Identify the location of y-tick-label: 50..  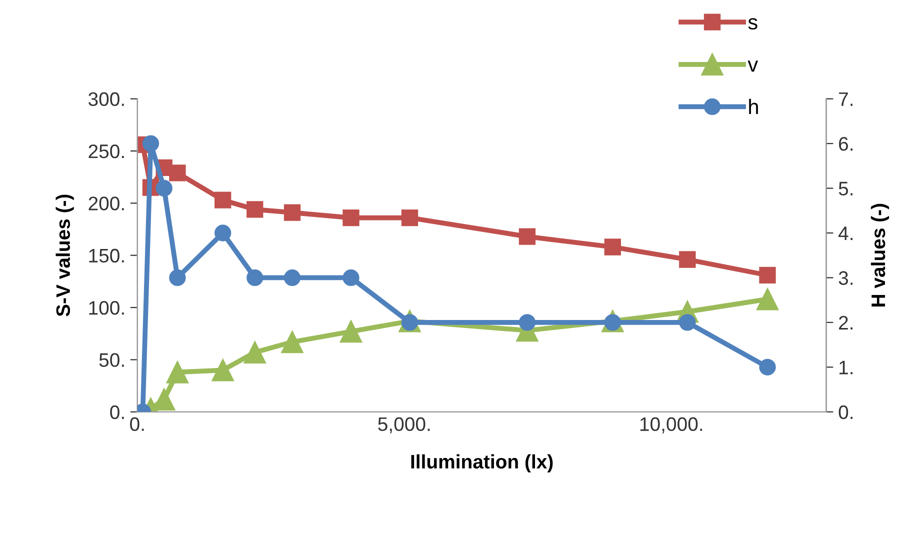
(111, 360).